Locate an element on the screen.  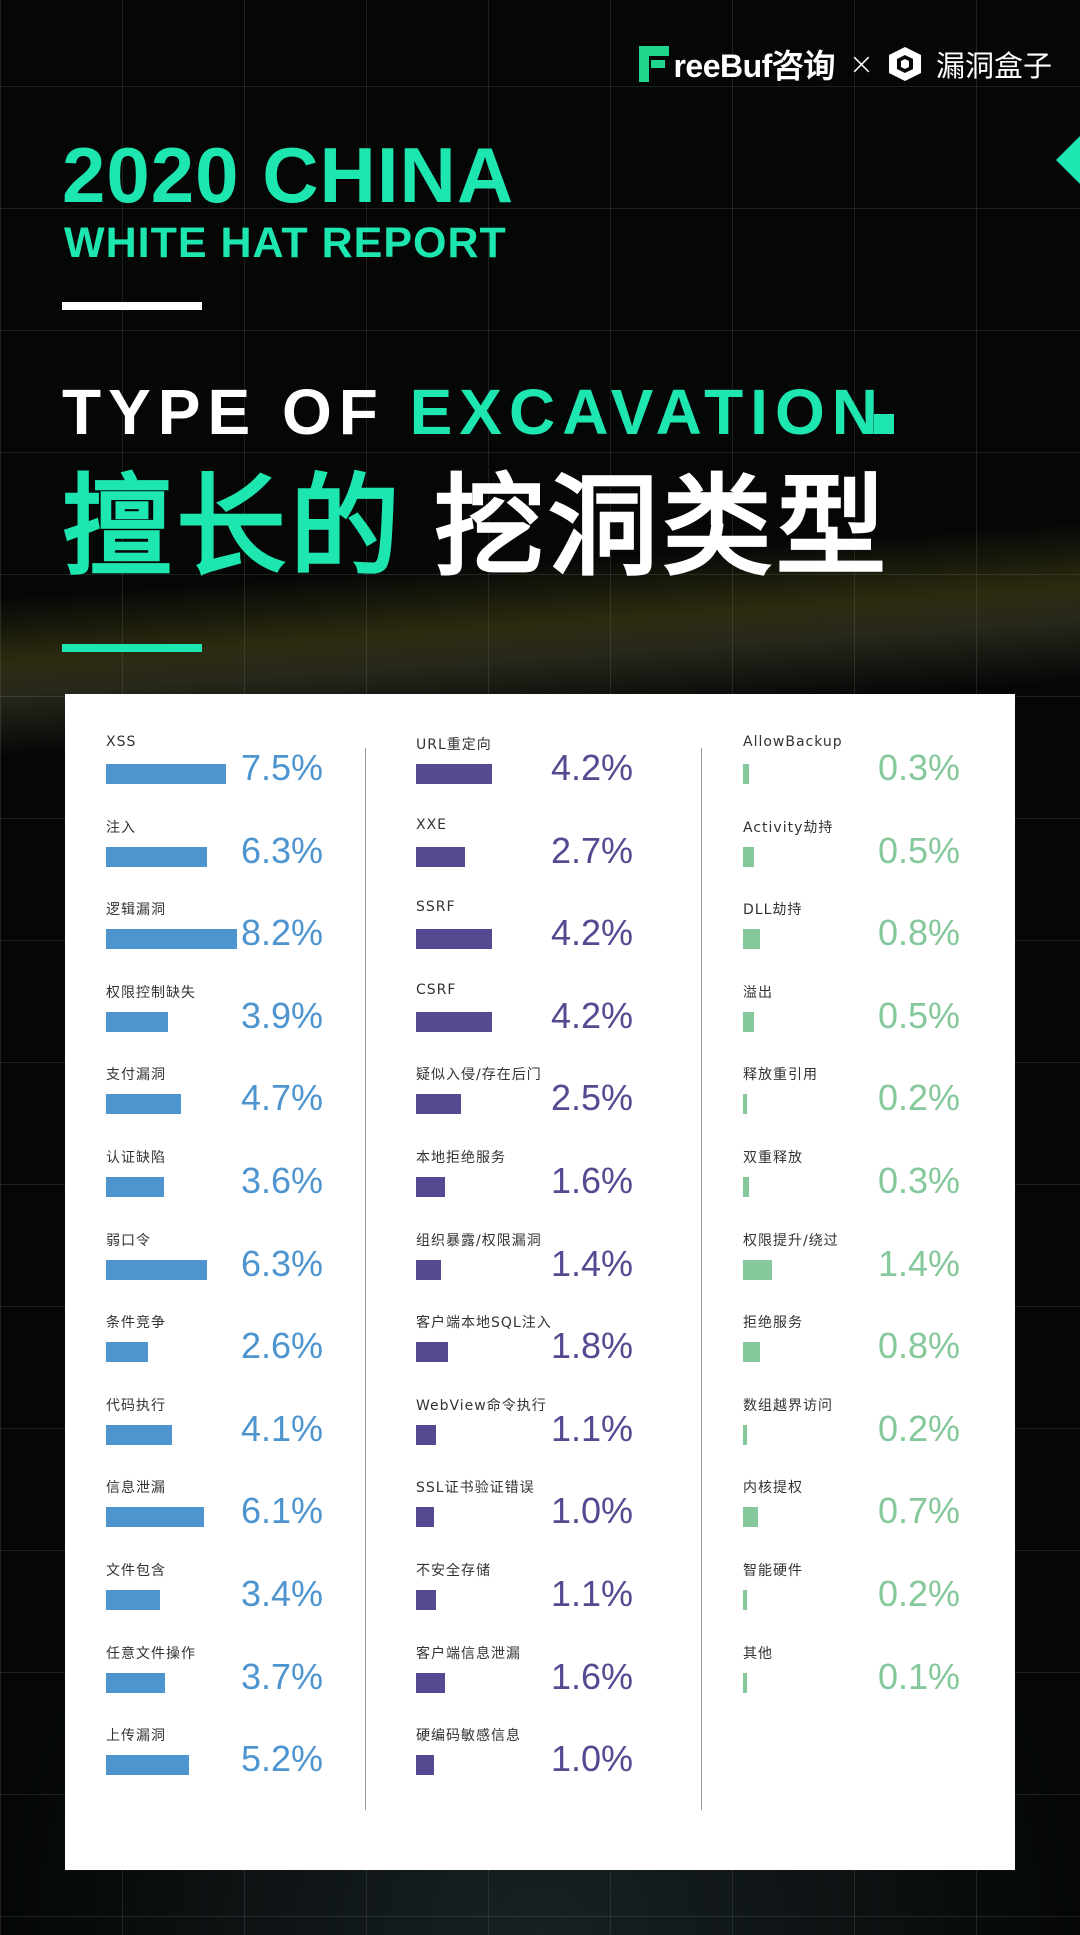
chart-value-label: 6.3% is located at coordinates (282, 1263).